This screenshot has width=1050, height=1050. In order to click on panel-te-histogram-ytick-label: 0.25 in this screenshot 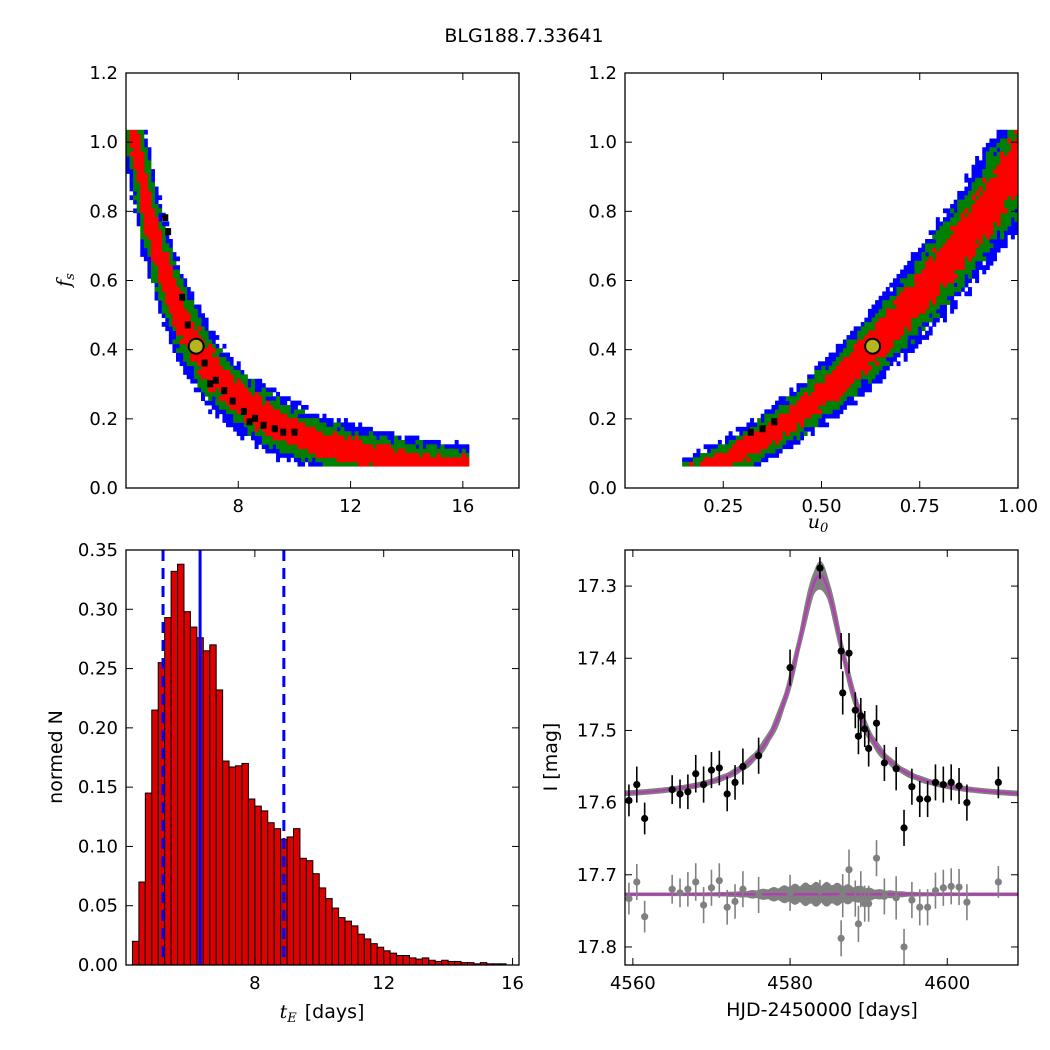, I will do `click(98, 669)`.